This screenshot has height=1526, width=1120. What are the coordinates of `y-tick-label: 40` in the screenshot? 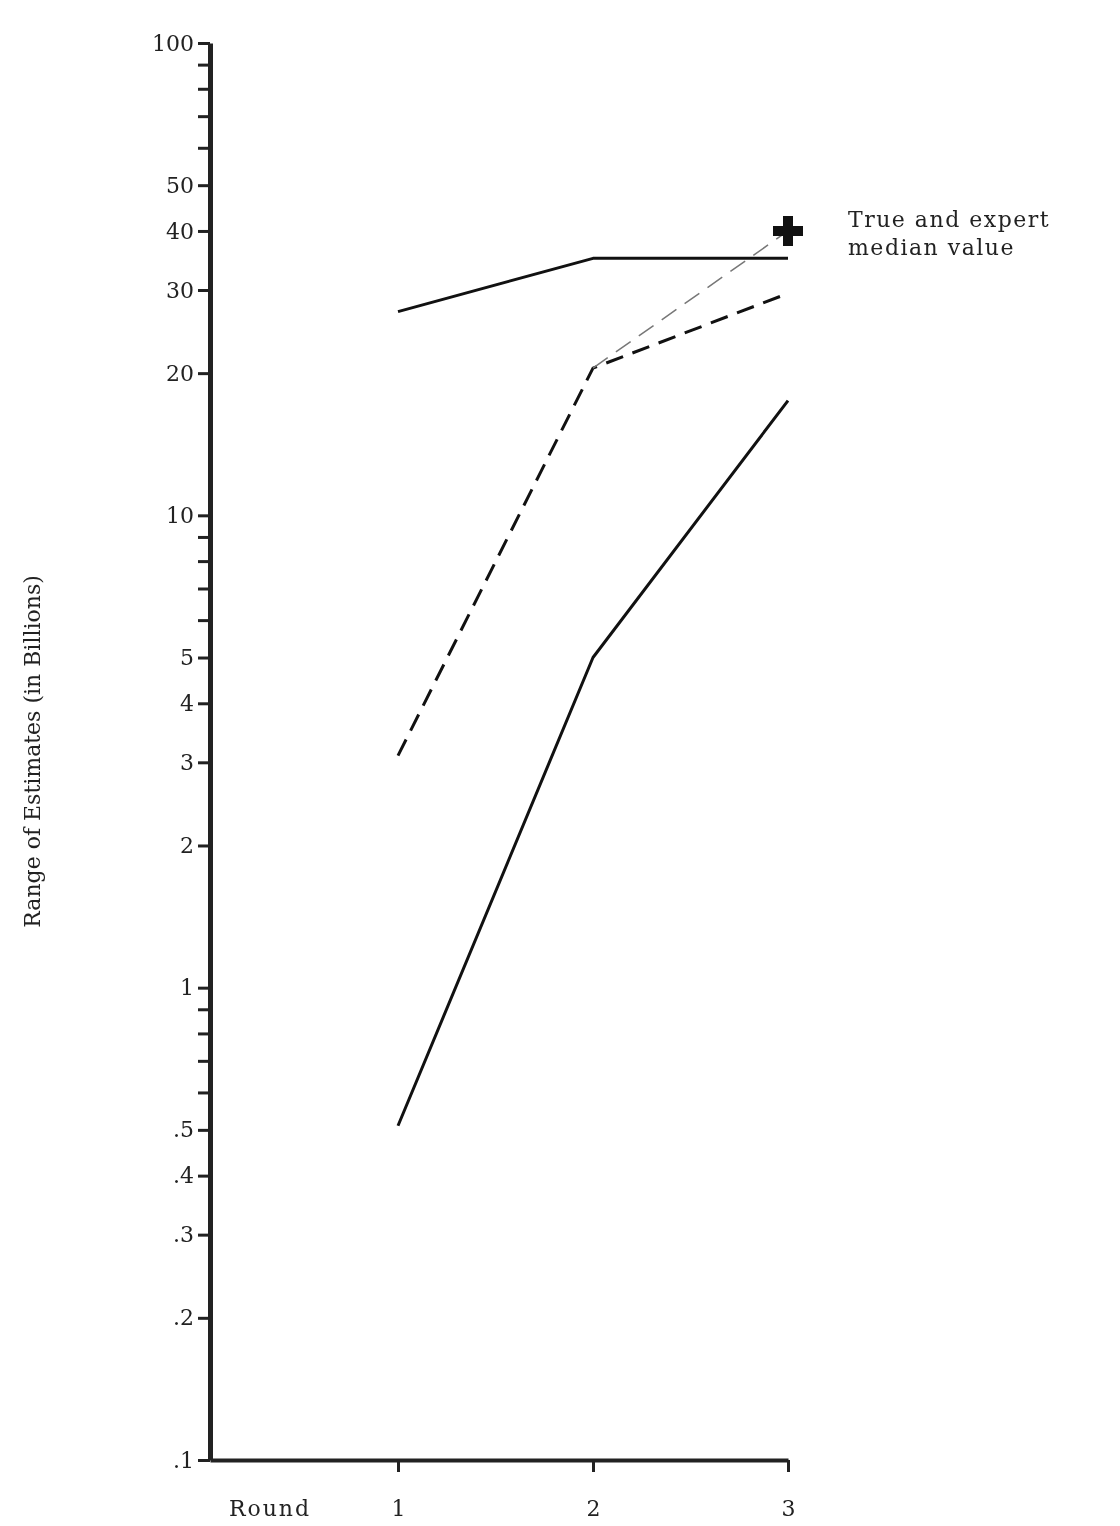 It's located at (180, 231).